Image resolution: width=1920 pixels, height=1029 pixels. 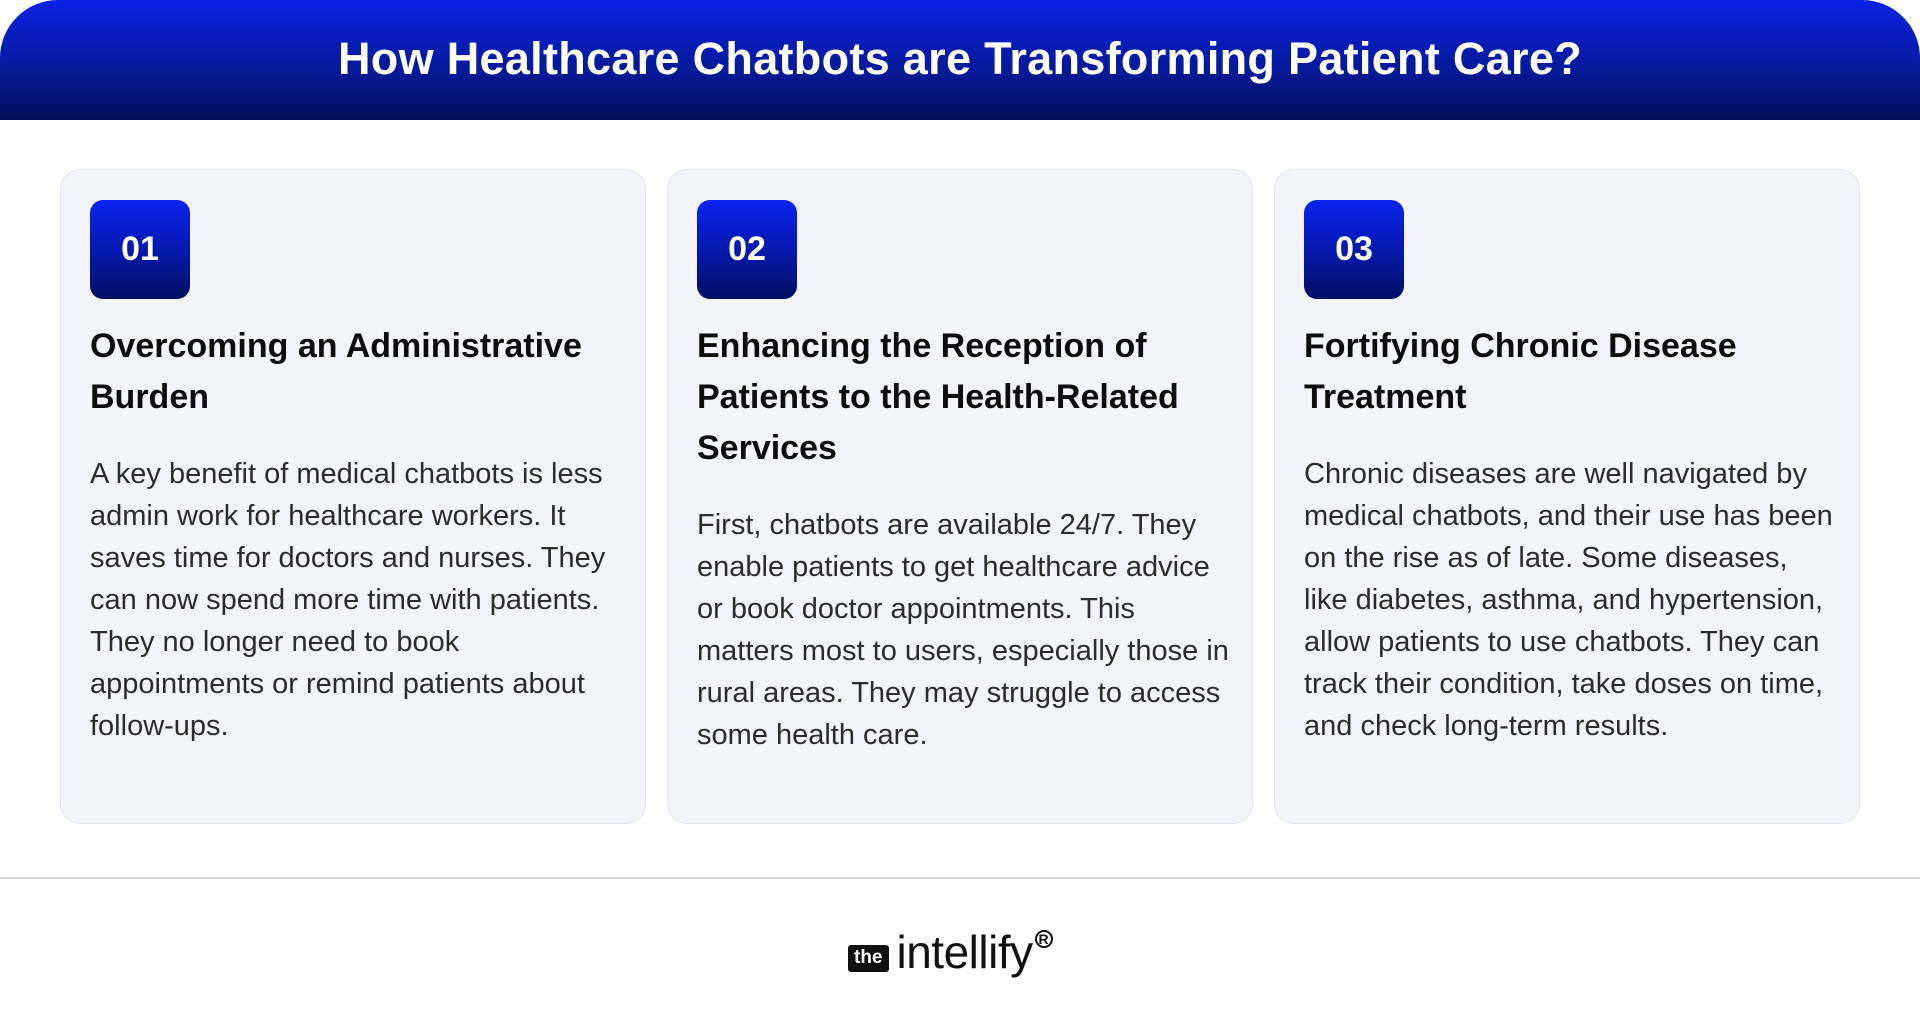 What do you see at coordinates (1520, 371) in the screenshot?
I see `card-title: Fortifying Chronic Disease Treatment` at bounding box center [1520, 371].